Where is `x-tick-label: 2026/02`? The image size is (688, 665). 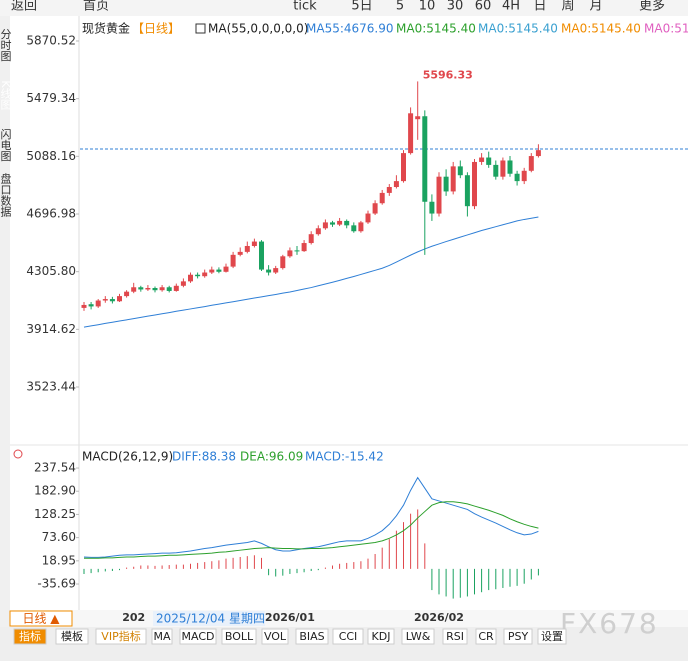 x-tick-label: 2026/02 is located at coordinates (439, 617).